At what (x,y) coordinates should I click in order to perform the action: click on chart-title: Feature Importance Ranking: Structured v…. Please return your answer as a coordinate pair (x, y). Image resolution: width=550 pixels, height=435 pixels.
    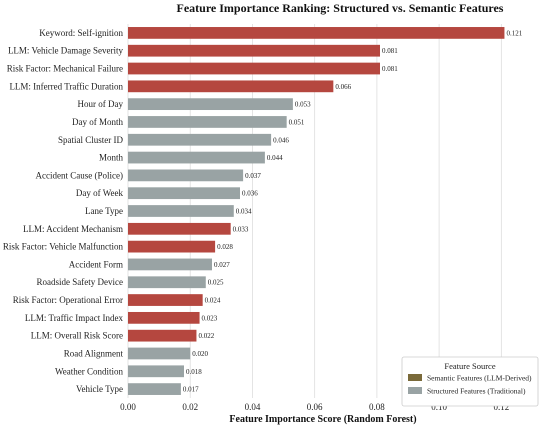
    Looking at the image, I should click on (340, 8).